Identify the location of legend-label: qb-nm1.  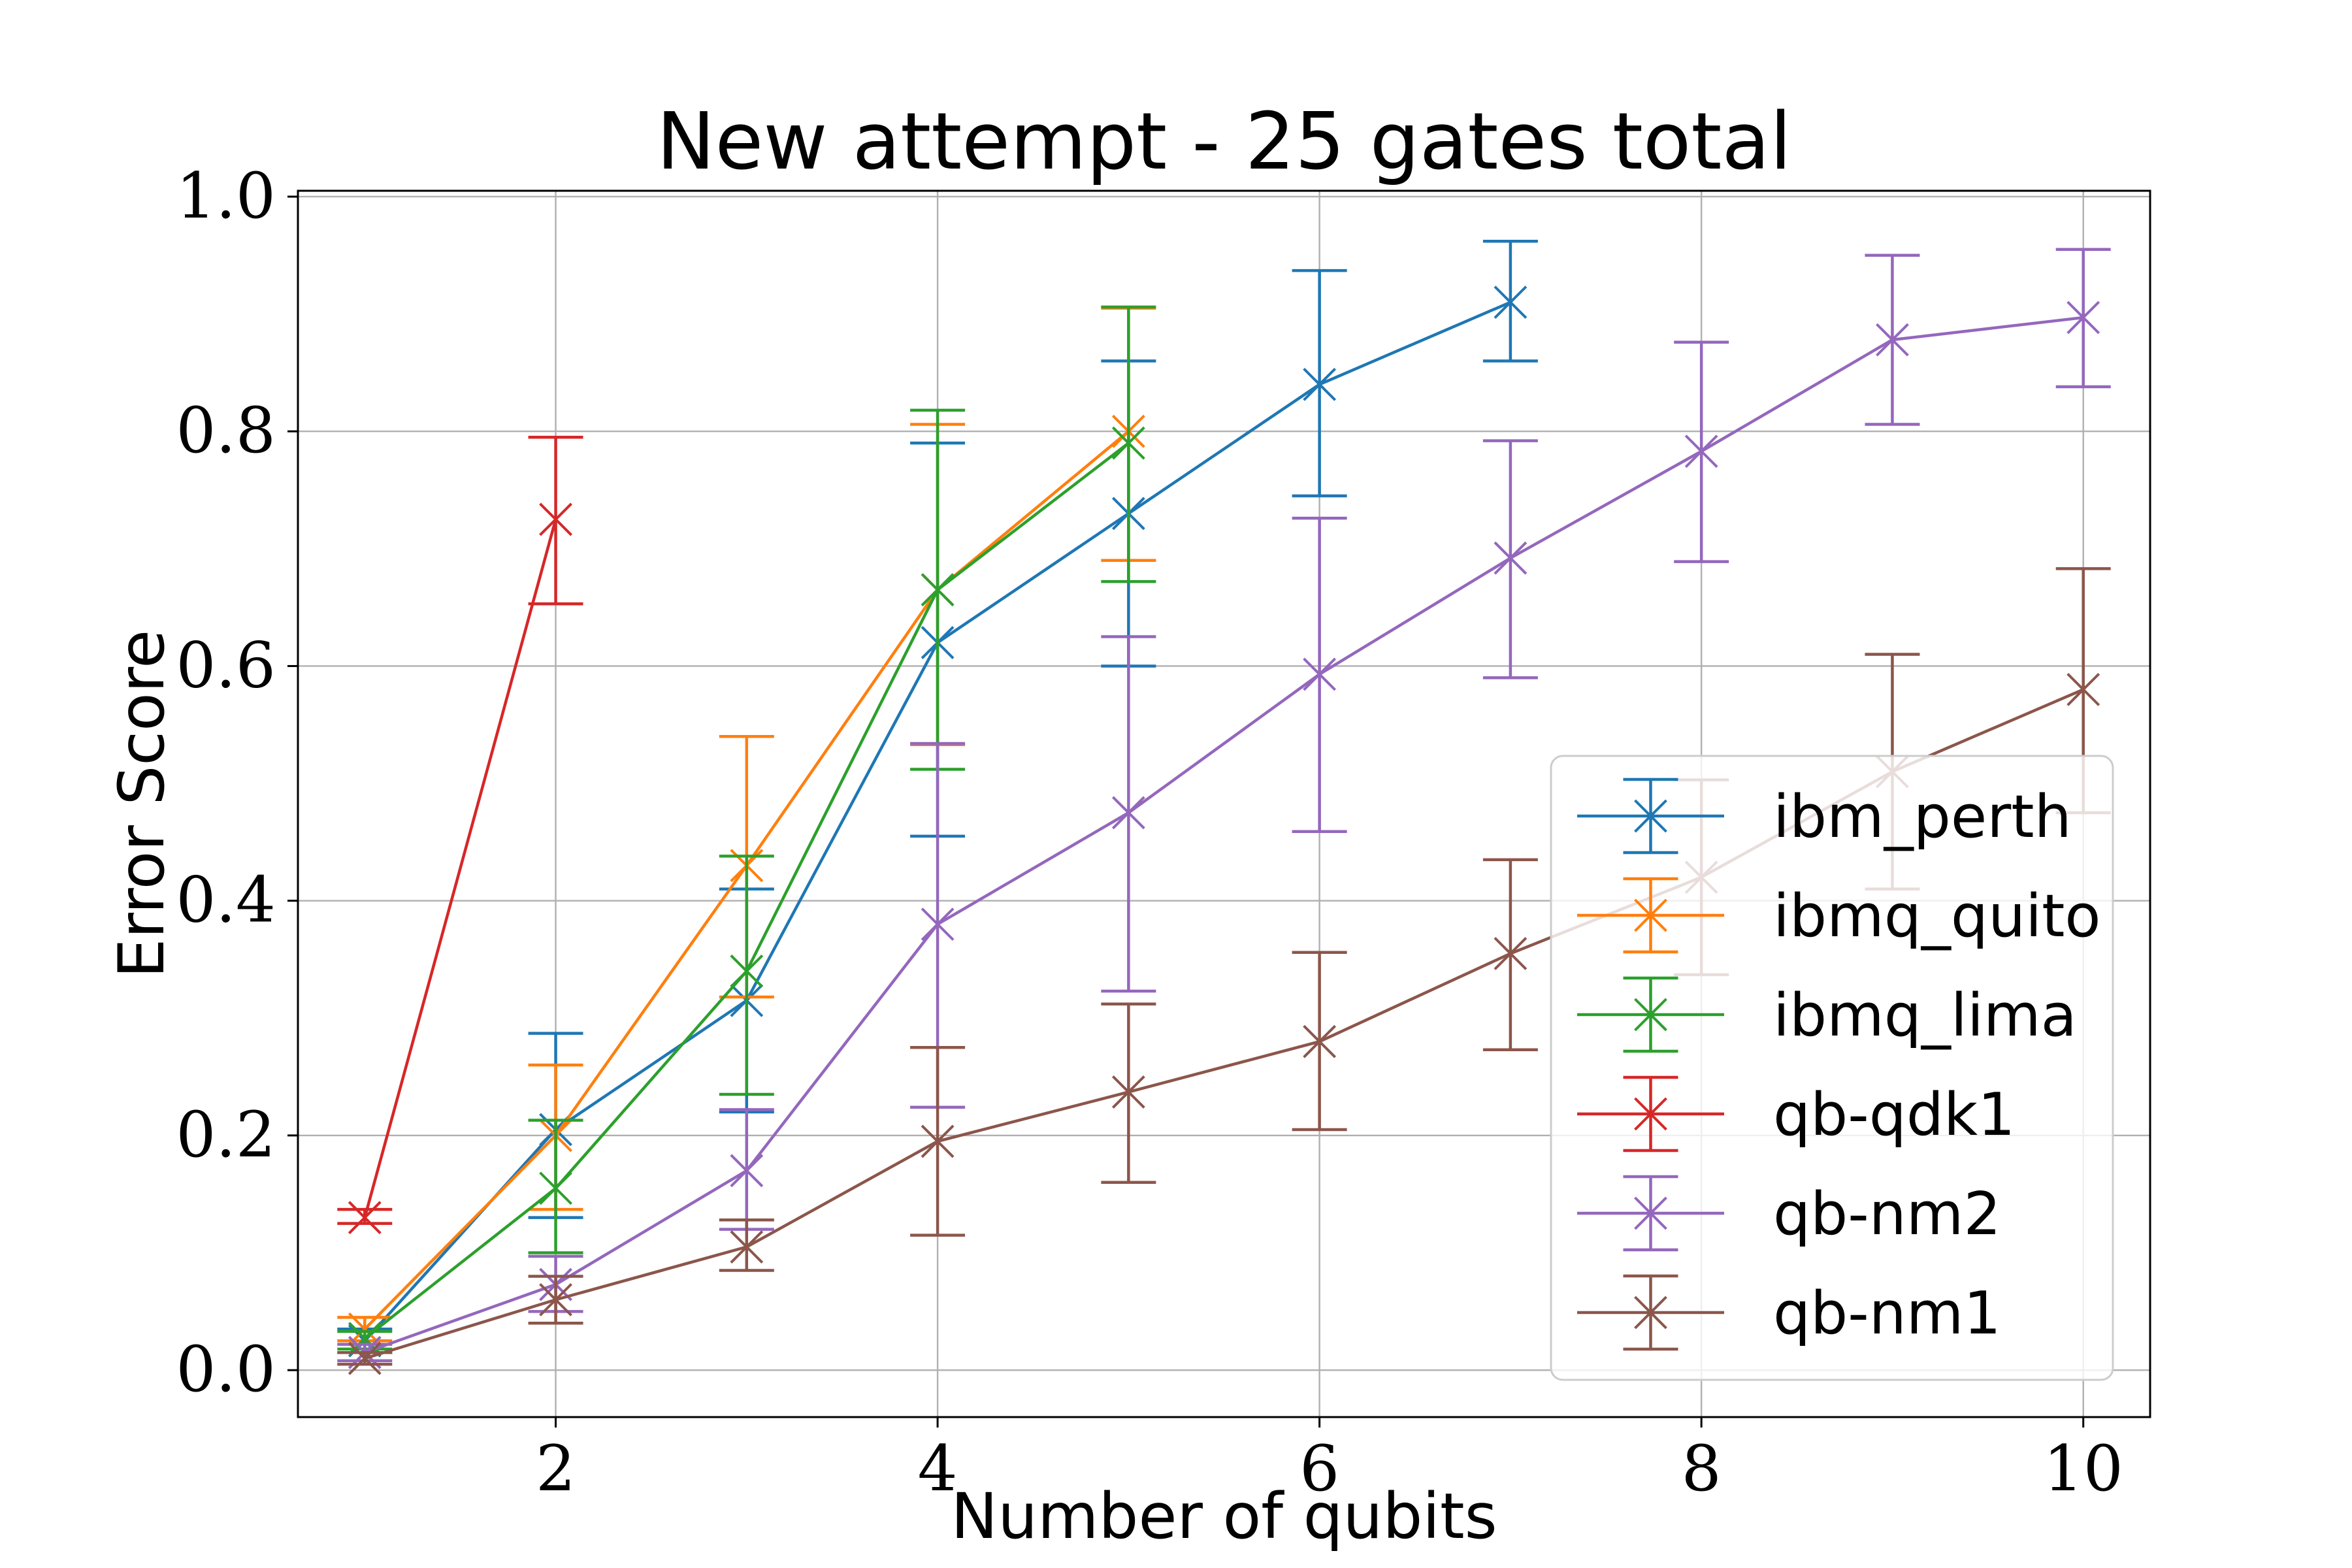
(1887, 1313).